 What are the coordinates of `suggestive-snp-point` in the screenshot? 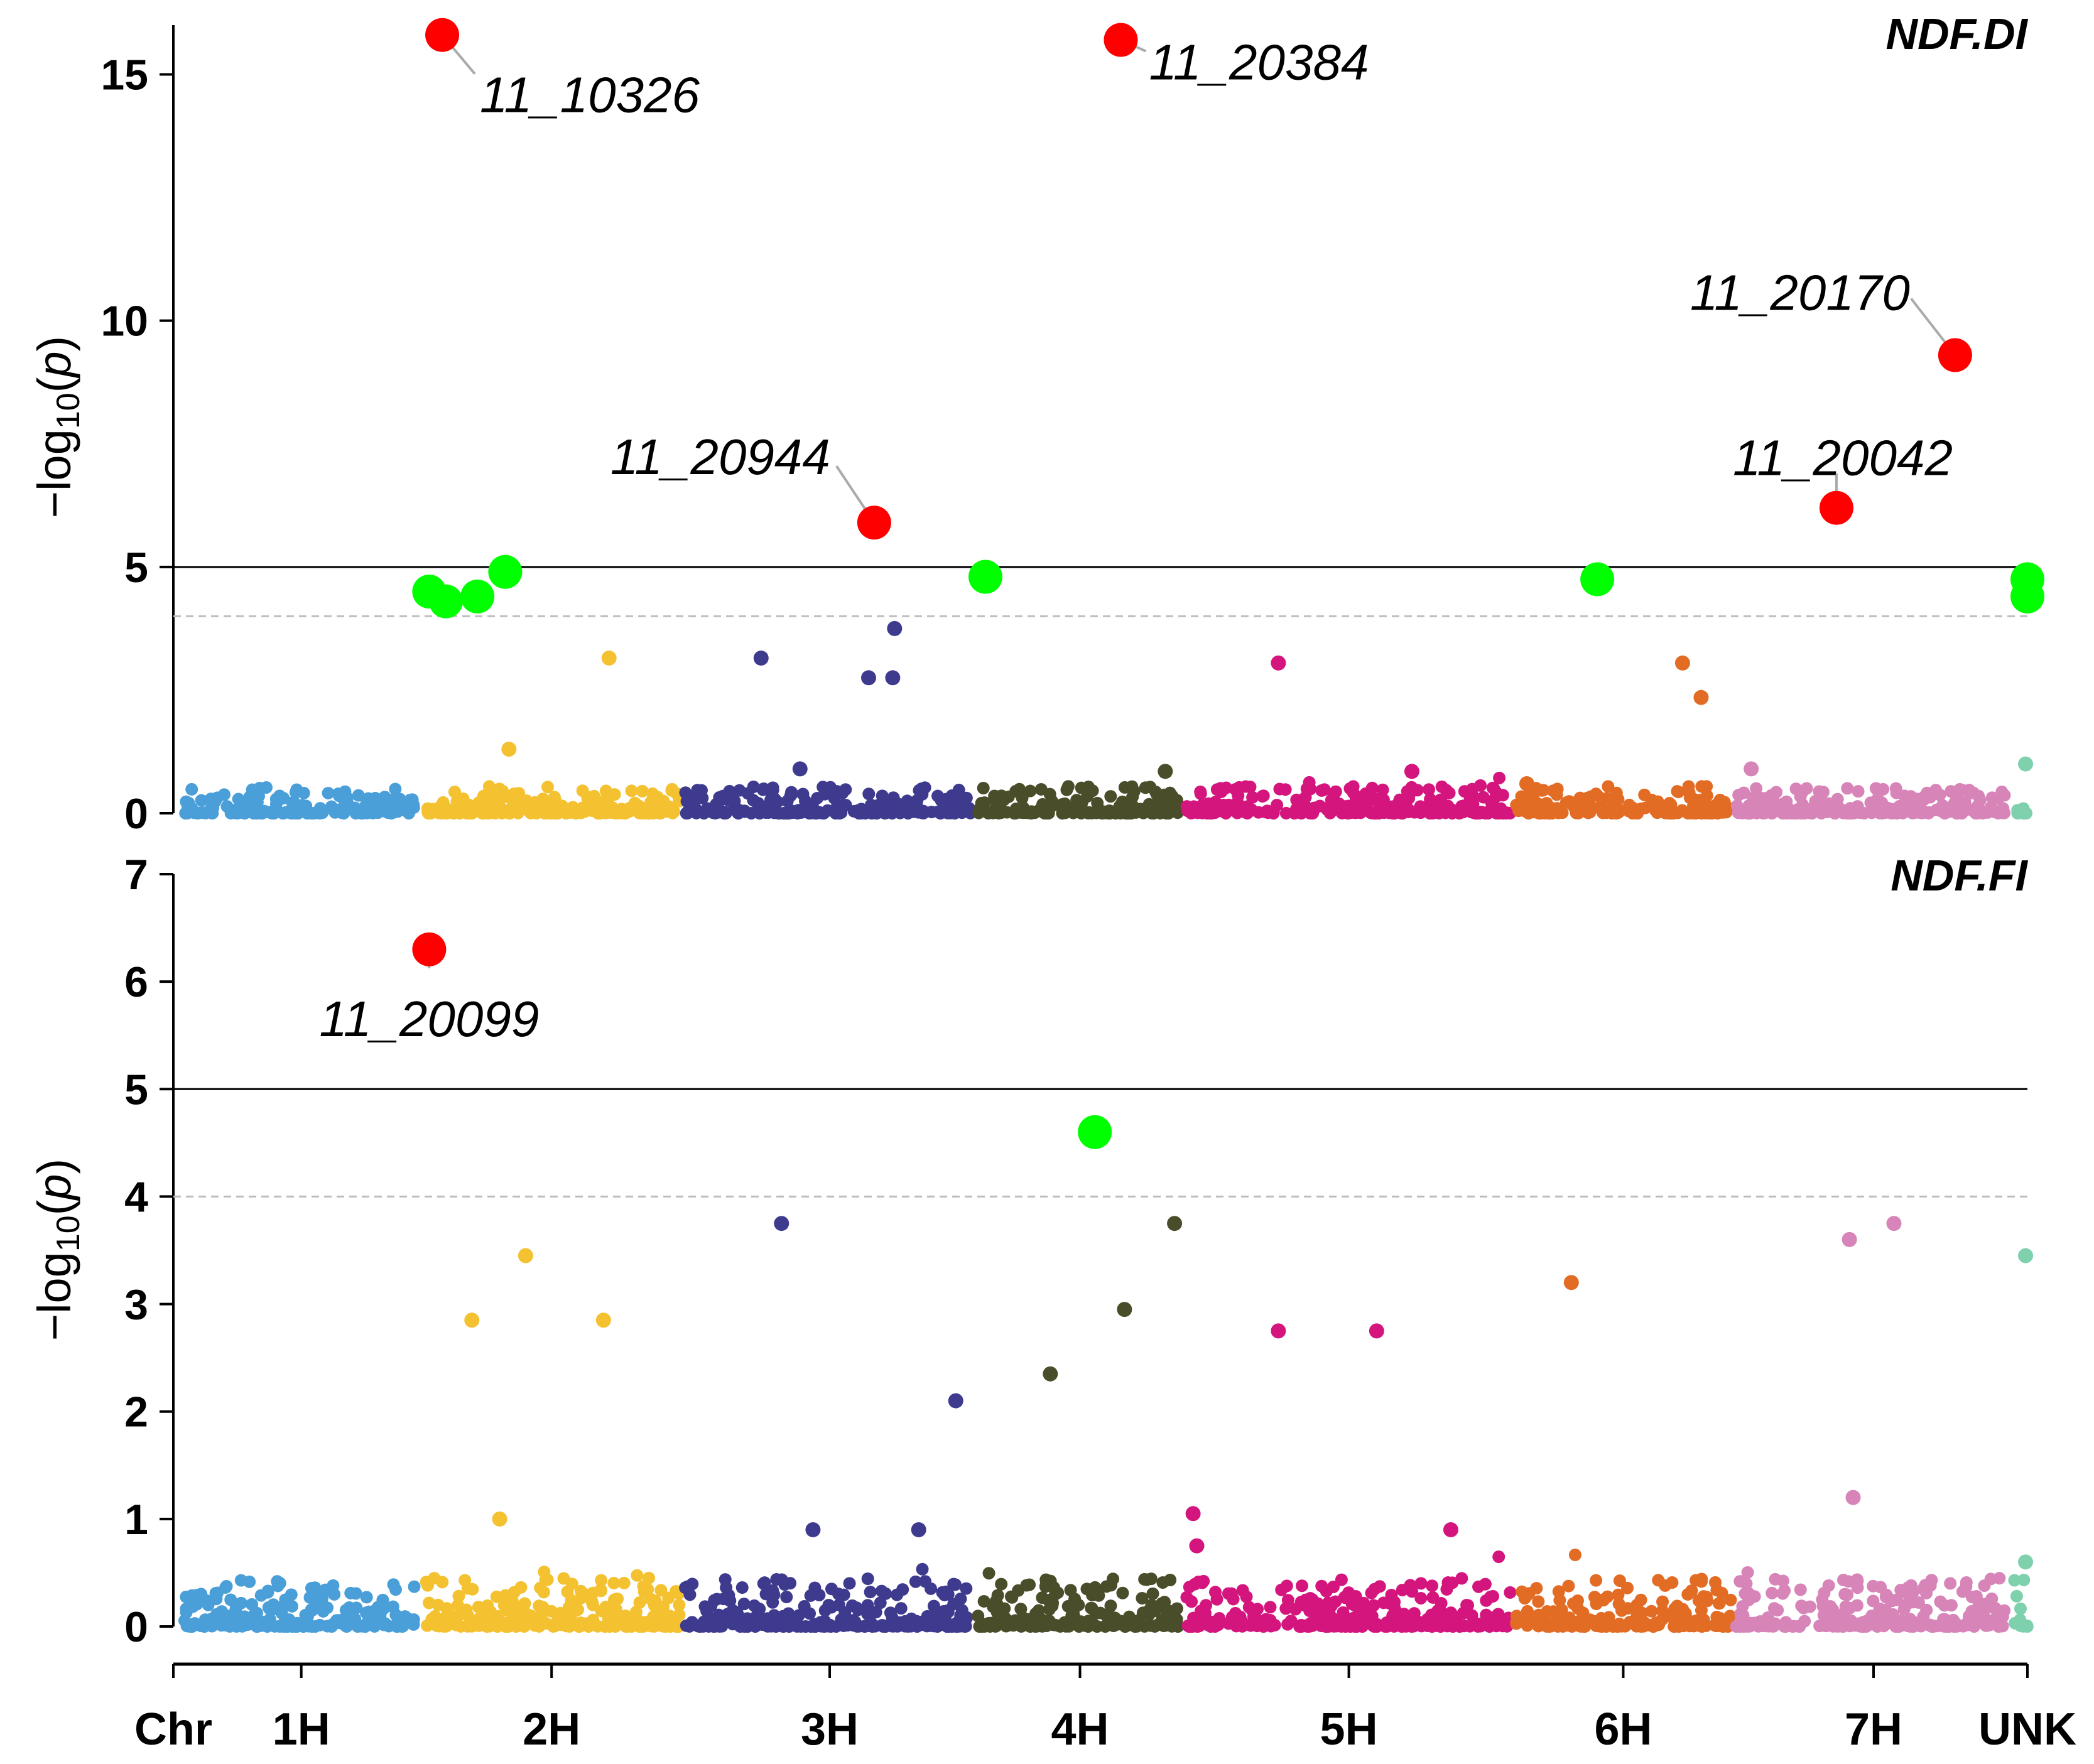 It's located at (1597, 579).